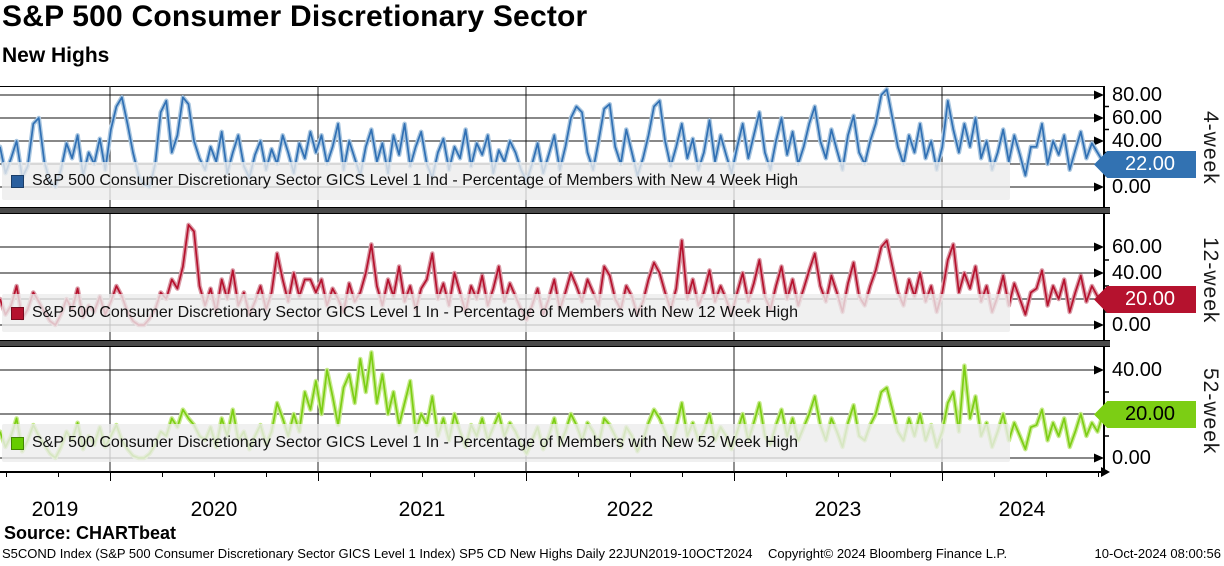  What do you see at coordinates (1137, 141) in the screenshot?
I see `ytick-4week-40: 40.00` at bounding box center [1137, 141].